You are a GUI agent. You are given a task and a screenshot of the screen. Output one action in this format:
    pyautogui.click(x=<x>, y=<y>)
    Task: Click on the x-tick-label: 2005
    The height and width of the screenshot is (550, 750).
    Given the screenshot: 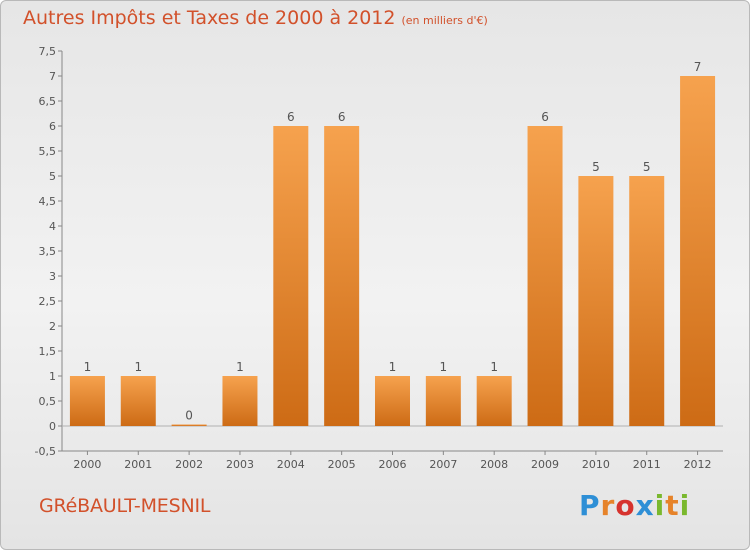 What is the action you would take?
    pyautogui.click(x=342, y=464)
    